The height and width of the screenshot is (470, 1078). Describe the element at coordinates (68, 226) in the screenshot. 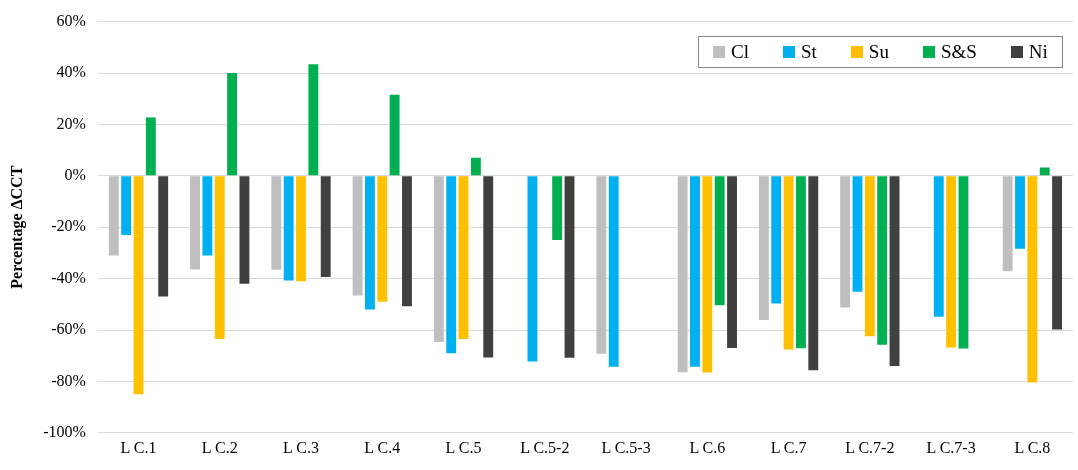

I see `y-tick-label: -20%` at that location.